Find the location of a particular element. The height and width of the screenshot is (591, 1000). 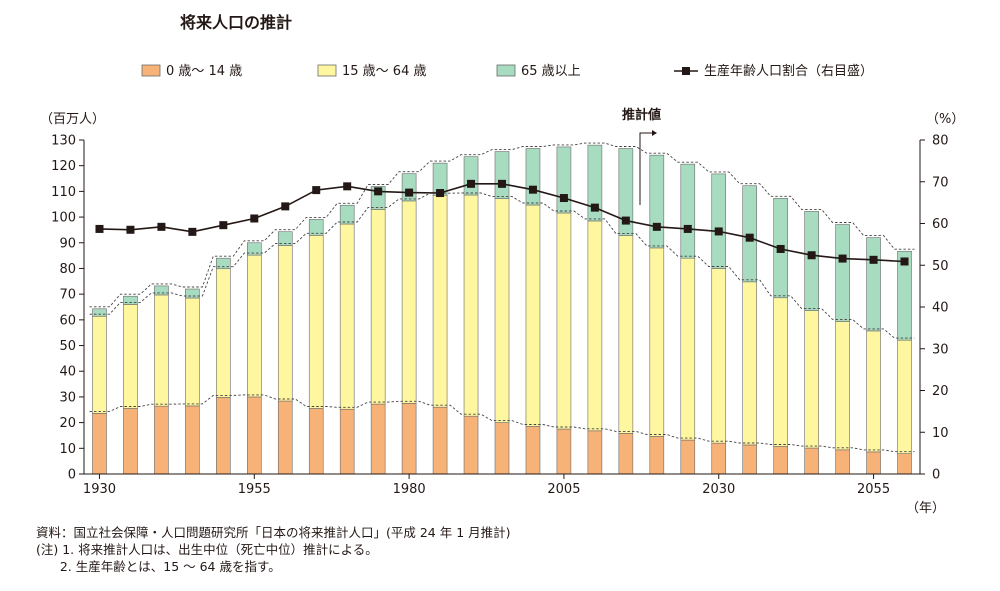

bar-0-14-2020 is located at coordinates (657, 455).